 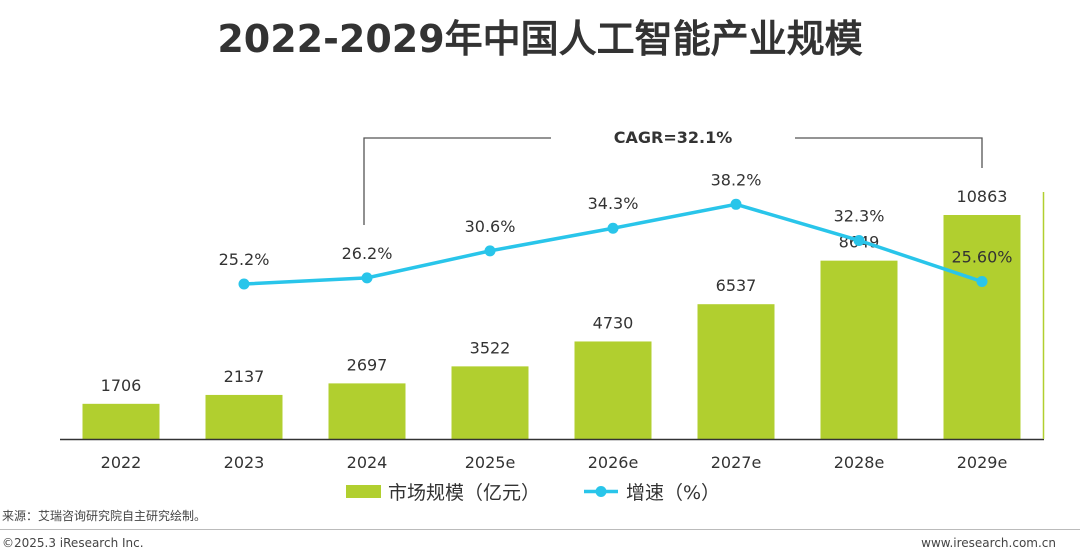 What do you see at coordinates (367, 253) in the screenshot?
I see `growth-value-label: 26.2%` at bounding box center [367, 253].